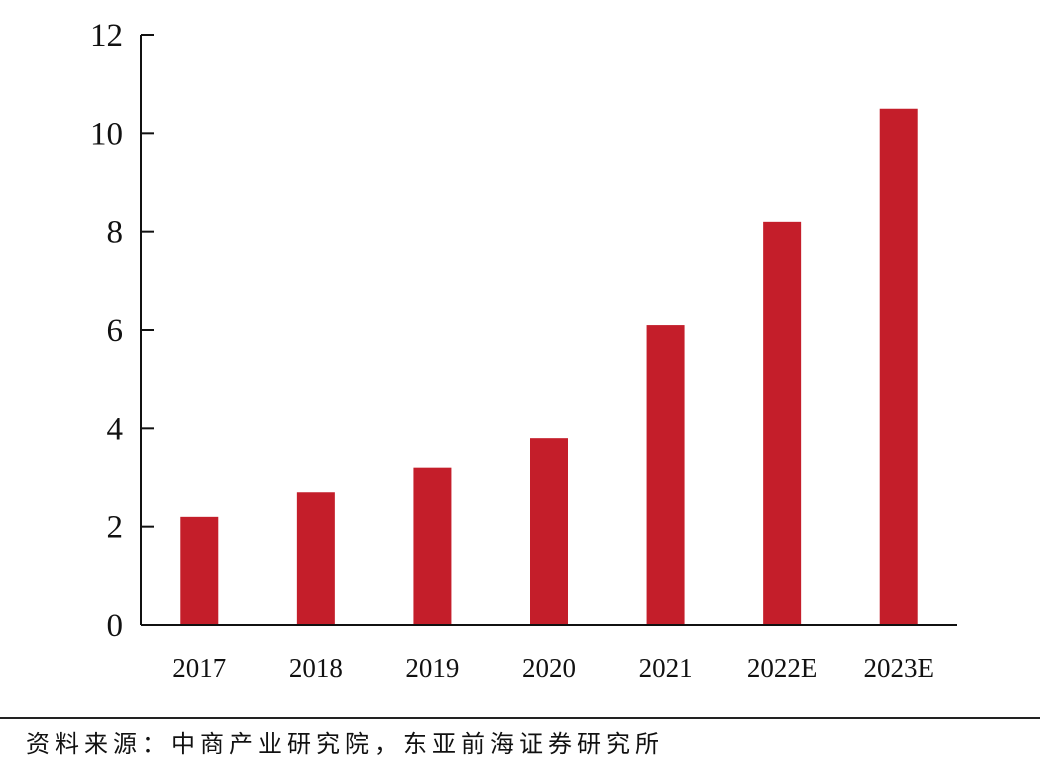 The image size is (1040, 760). I want to click on y-tick-label: 8, so click(115, 233).